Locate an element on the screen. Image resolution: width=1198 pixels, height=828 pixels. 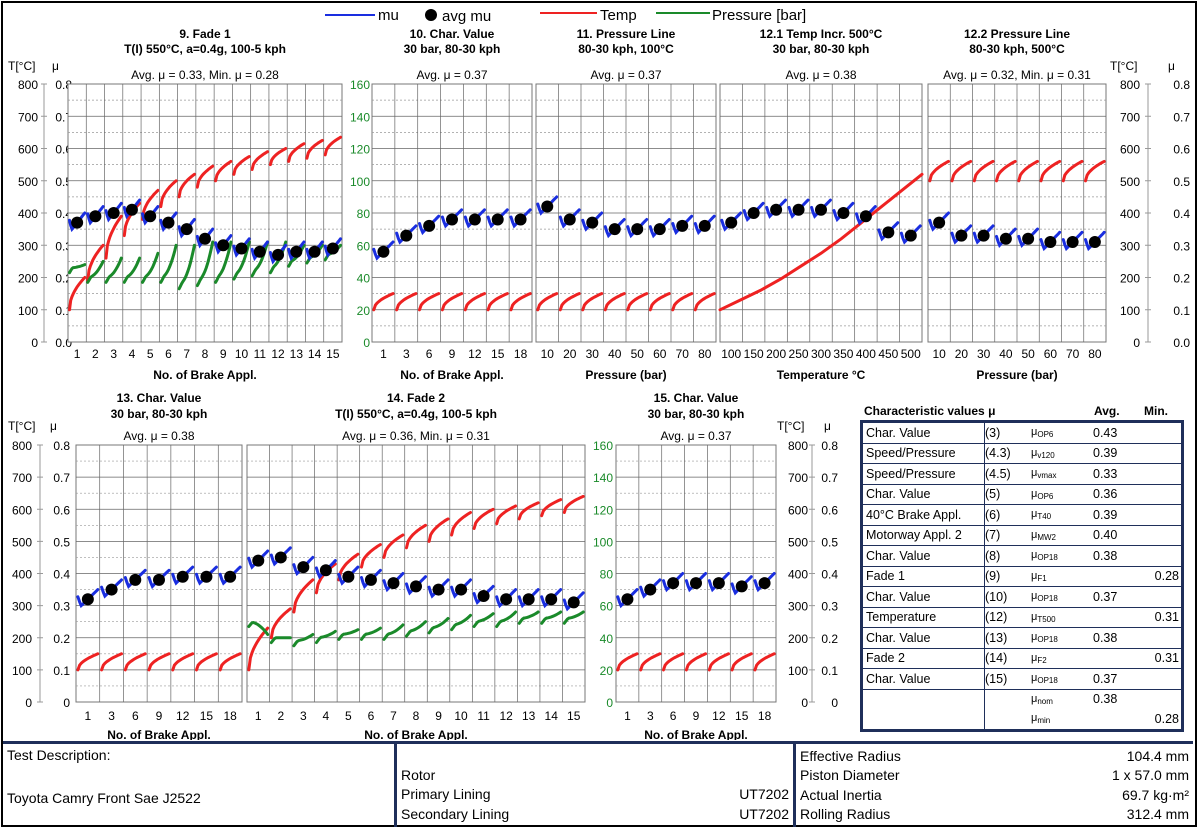
x-tick-label: 50 is located at coordinates (1028, 354).